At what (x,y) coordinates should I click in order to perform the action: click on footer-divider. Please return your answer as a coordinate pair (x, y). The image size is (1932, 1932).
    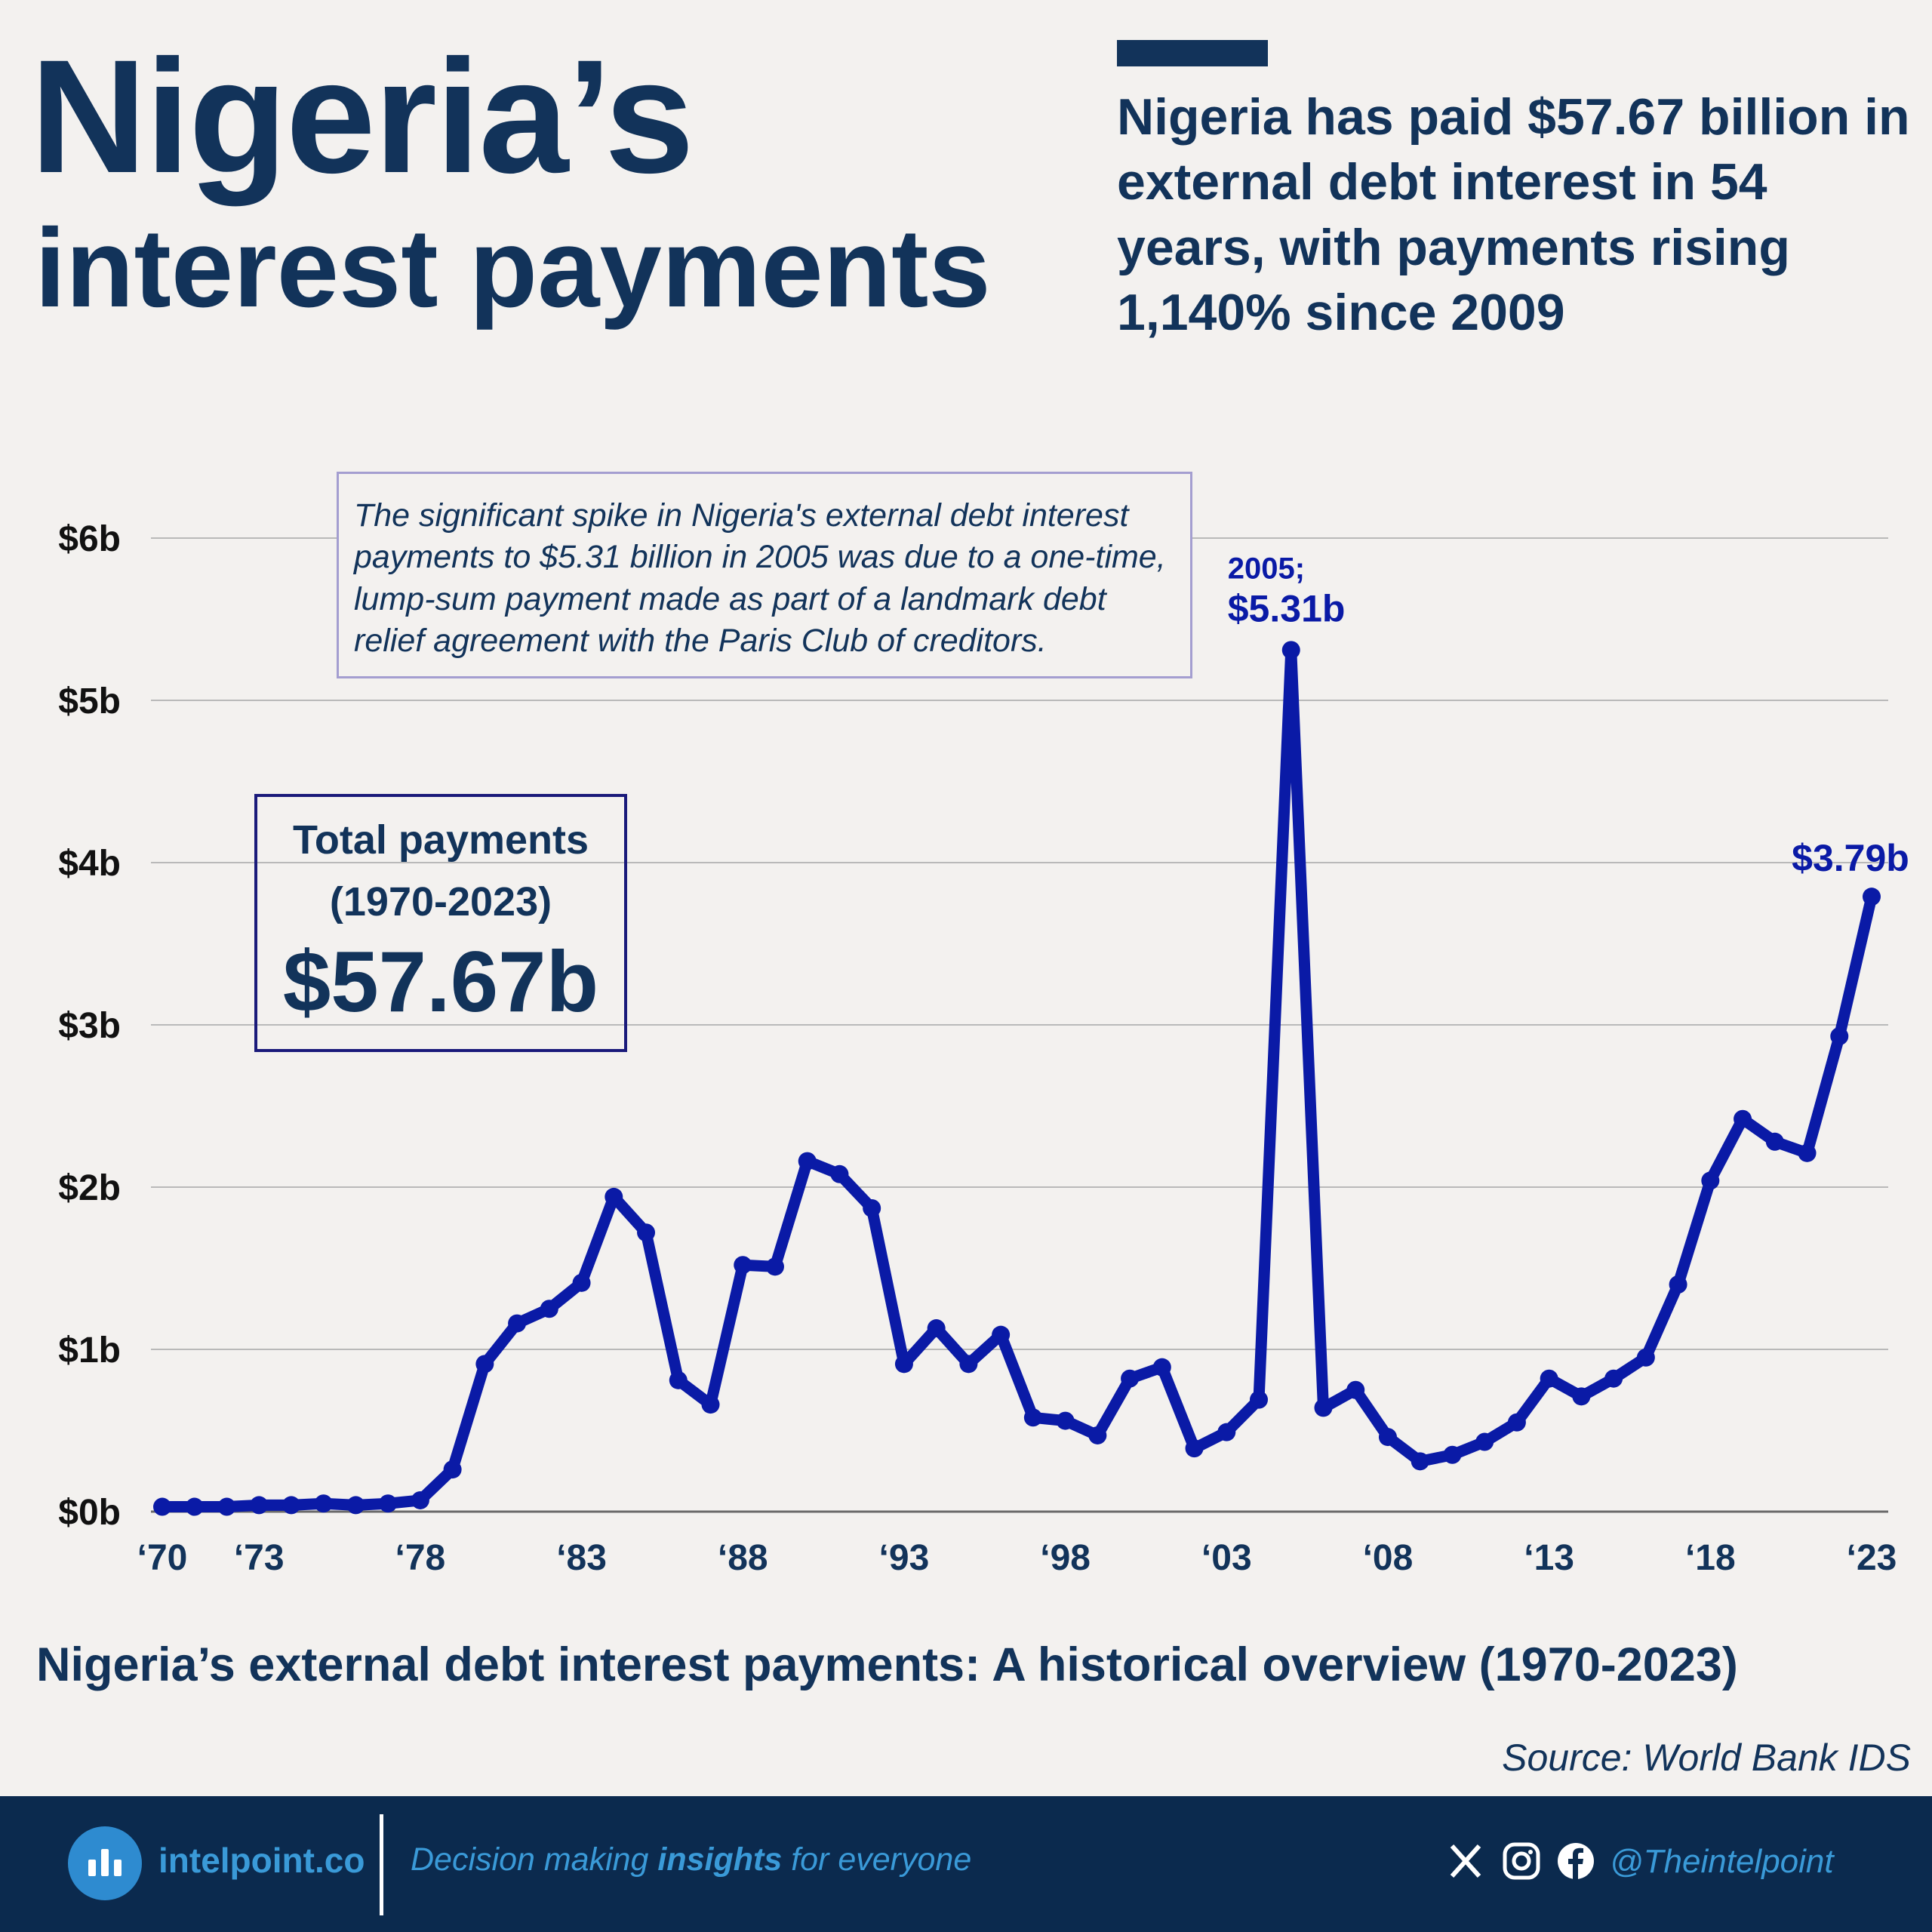
    Looking at the image, I should click on (381, 1864).